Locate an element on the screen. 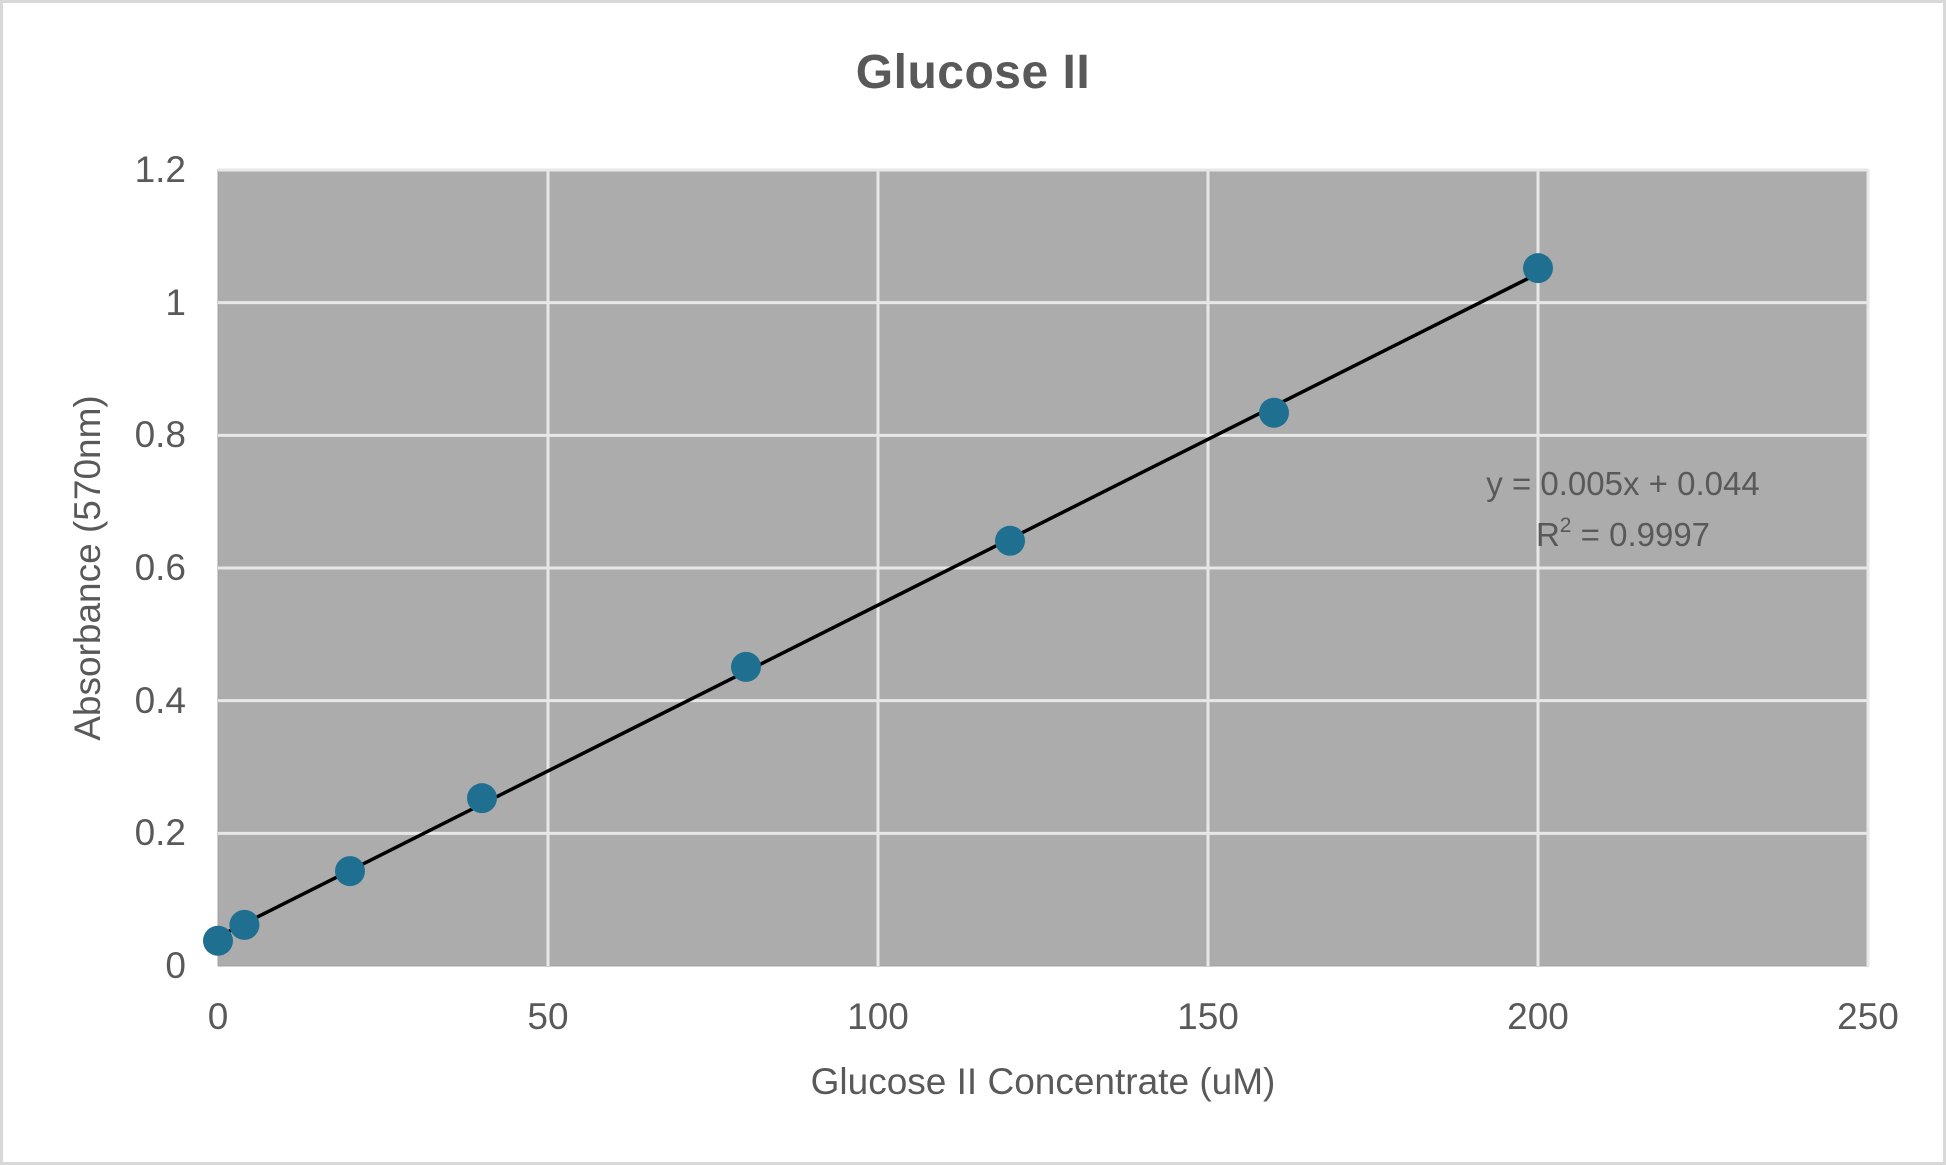 This screenshot has height=1165, width=1946. y-tick-label: 1 is located at coordinates (175, 302).